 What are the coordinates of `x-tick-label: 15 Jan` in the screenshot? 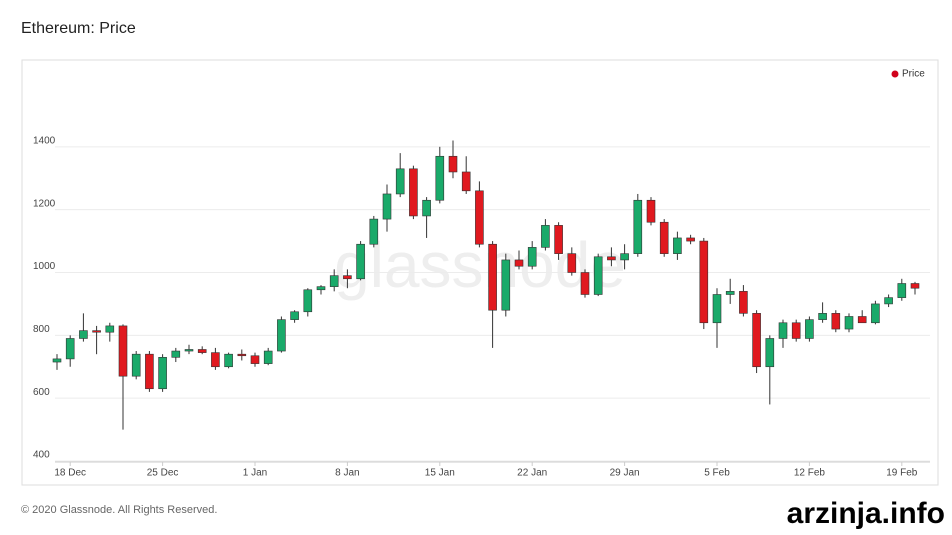 It's located at (440, 473).